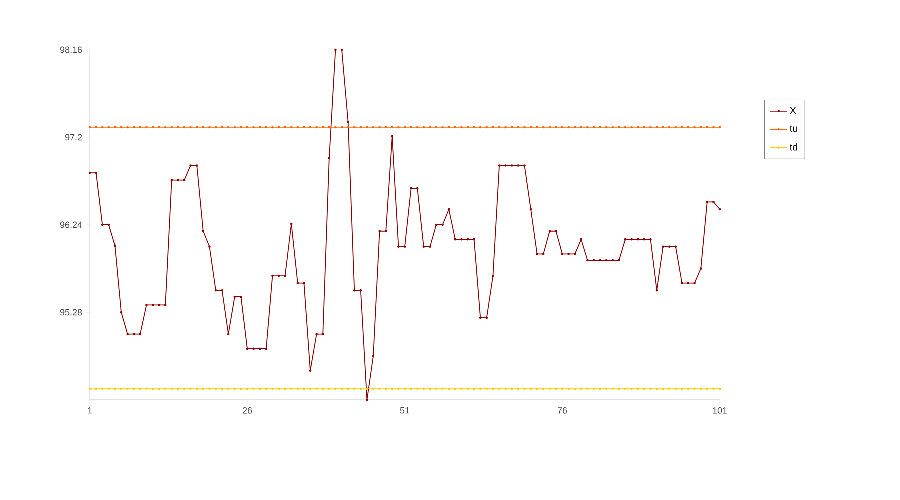  I want to click on legend-label: tu, so click(794, 129).